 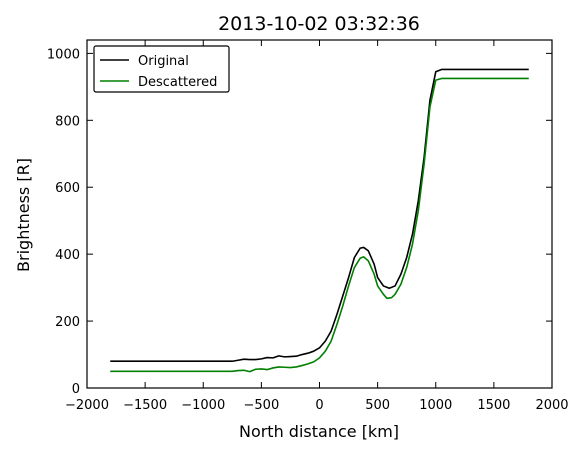 What do you see at coordinates (203, 405) in the screenshot?
I see `x-tick-label: −1000` at bounding box center [203, 405].